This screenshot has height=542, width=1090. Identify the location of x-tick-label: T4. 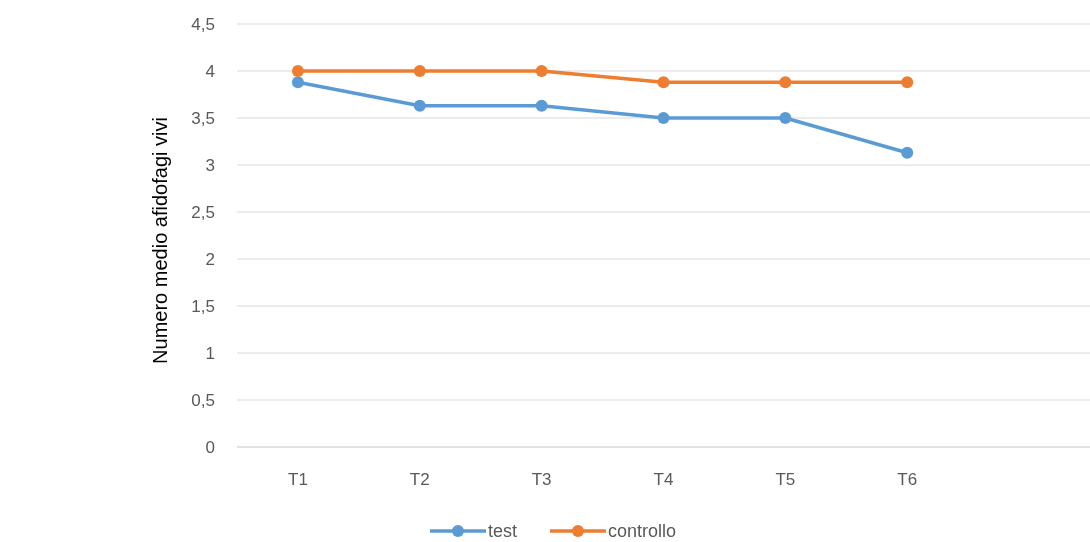
(663, 479).